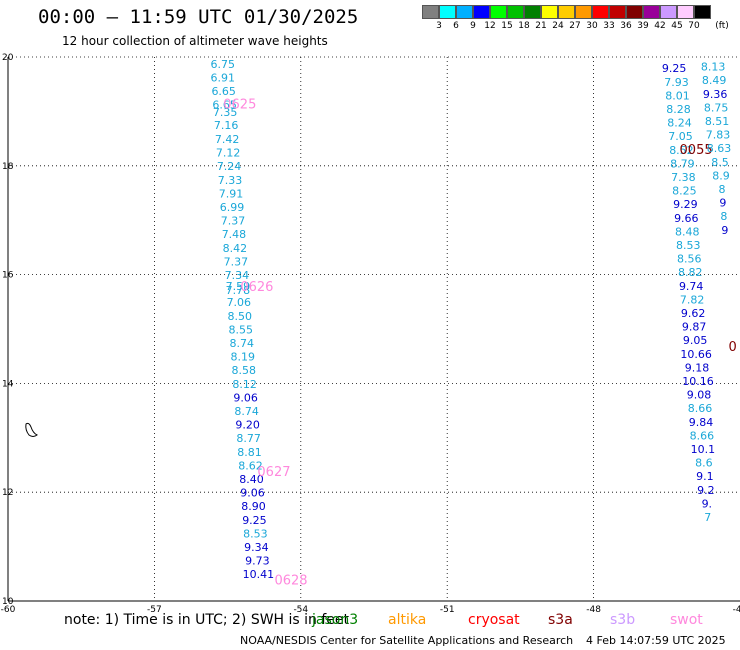  Describe the element at coordinates (723, 216) in the screenshot. I see `swh-value: 8` at that location.